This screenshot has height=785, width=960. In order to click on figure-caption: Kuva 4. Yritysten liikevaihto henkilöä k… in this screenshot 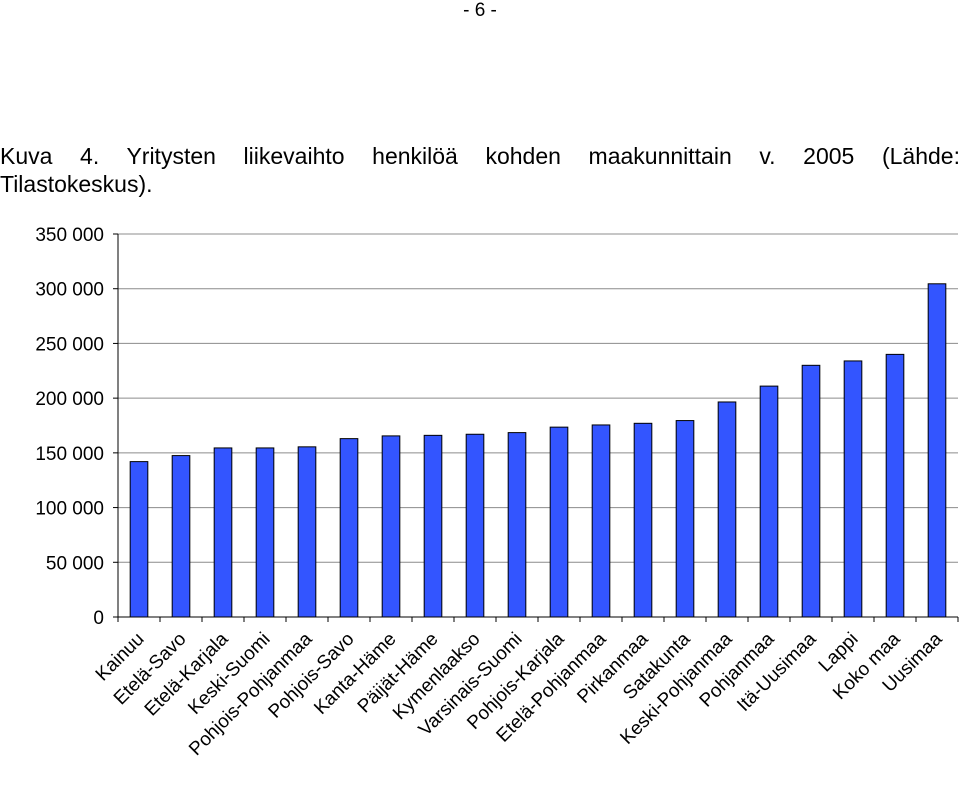, I will do `click(480, 170)`.